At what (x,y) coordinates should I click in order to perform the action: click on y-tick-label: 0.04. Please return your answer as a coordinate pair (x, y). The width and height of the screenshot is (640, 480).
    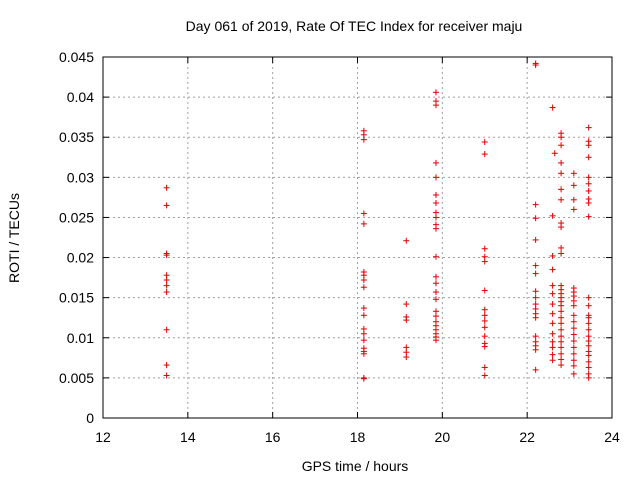
    Looking at the image, I should click on (80, 97).